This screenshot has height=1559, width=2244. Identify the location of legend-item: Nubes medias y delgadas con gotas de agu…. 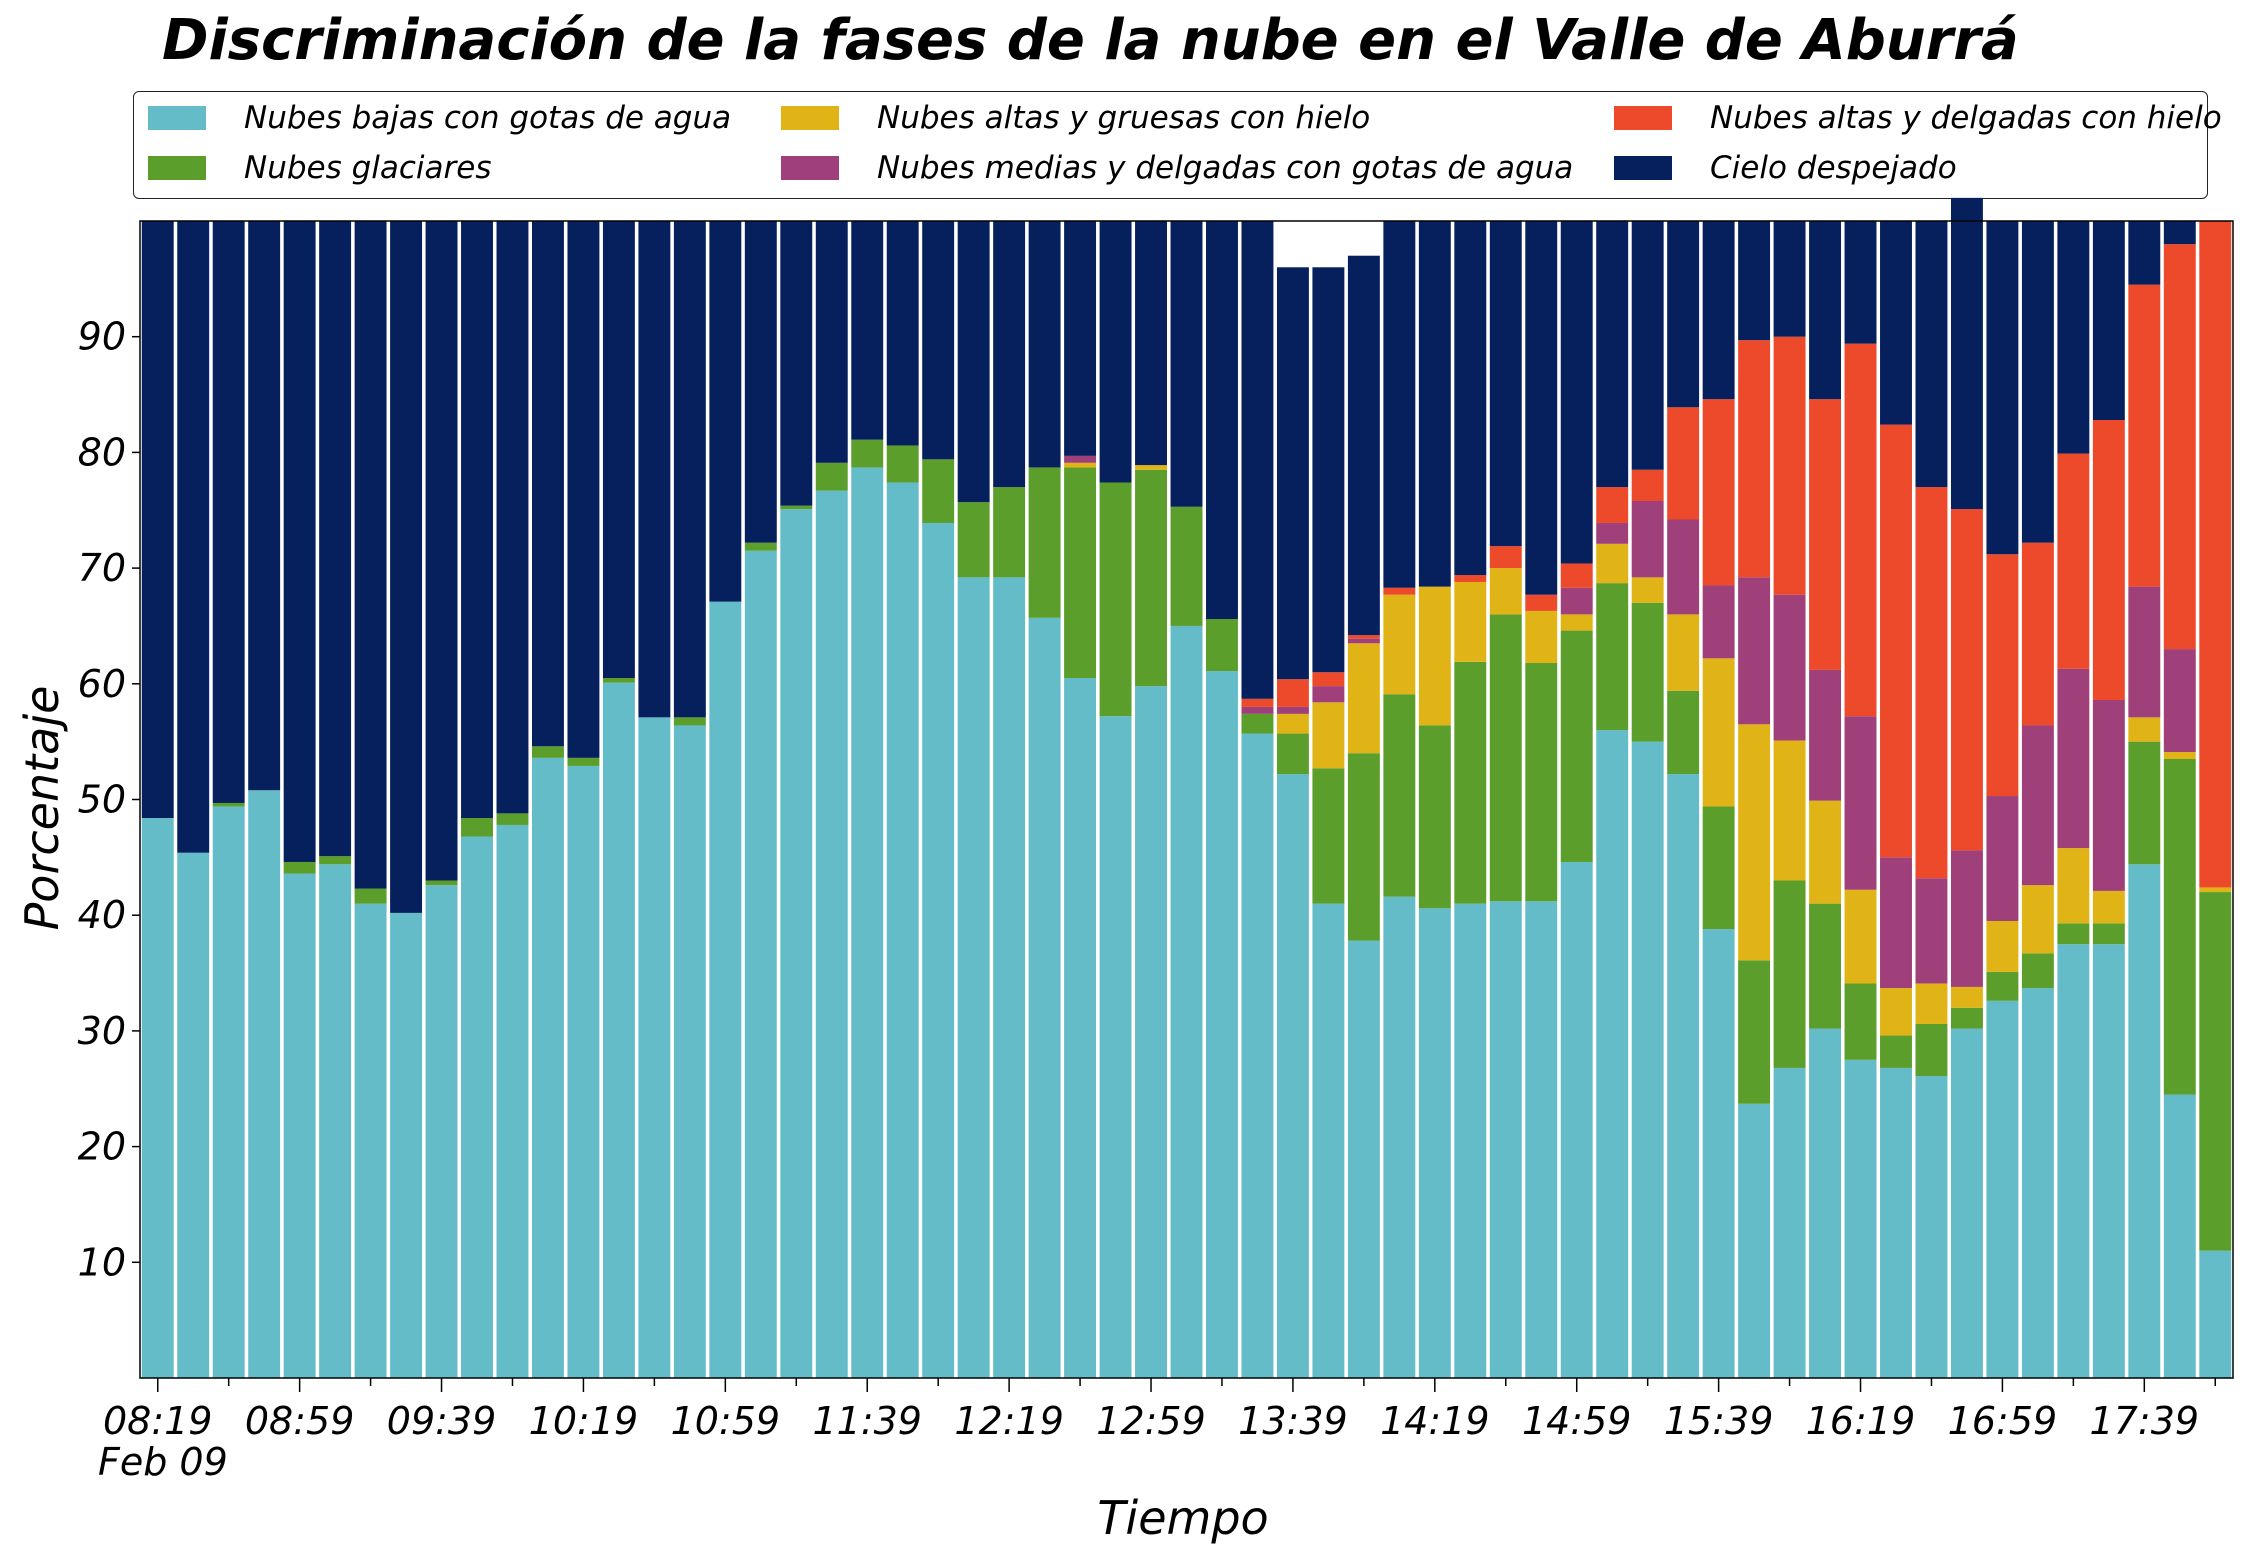
(1177, 168).